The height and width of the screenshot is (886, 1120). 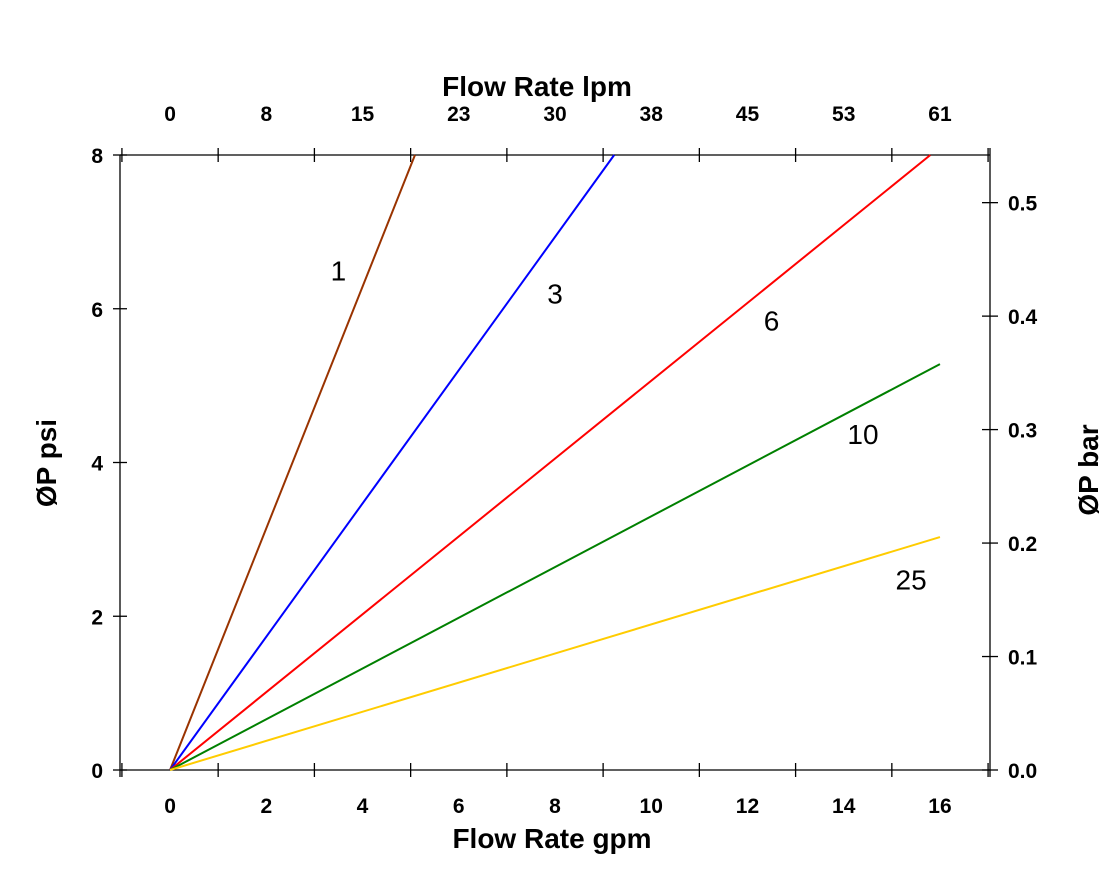 What do you see at coordinates (555, 293) in the screenshot?
I see `series-label-3: 3` at bounding box center [555, 293].